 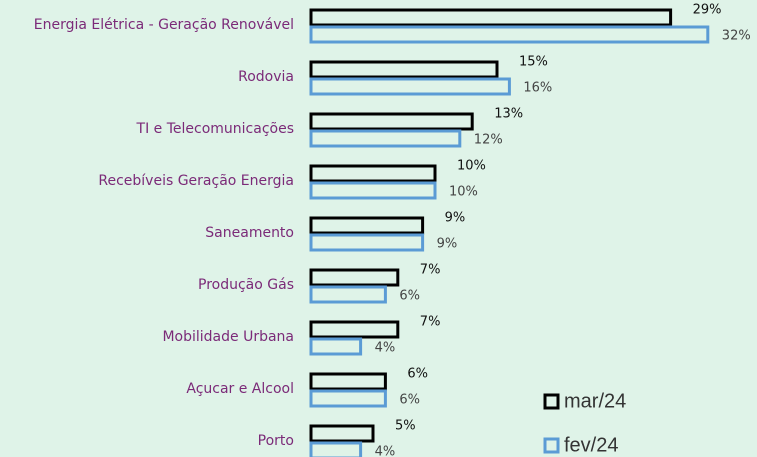 I want to click on category-label: Energia Elétrica - Geração Renovável, so click(x=164, y=25).